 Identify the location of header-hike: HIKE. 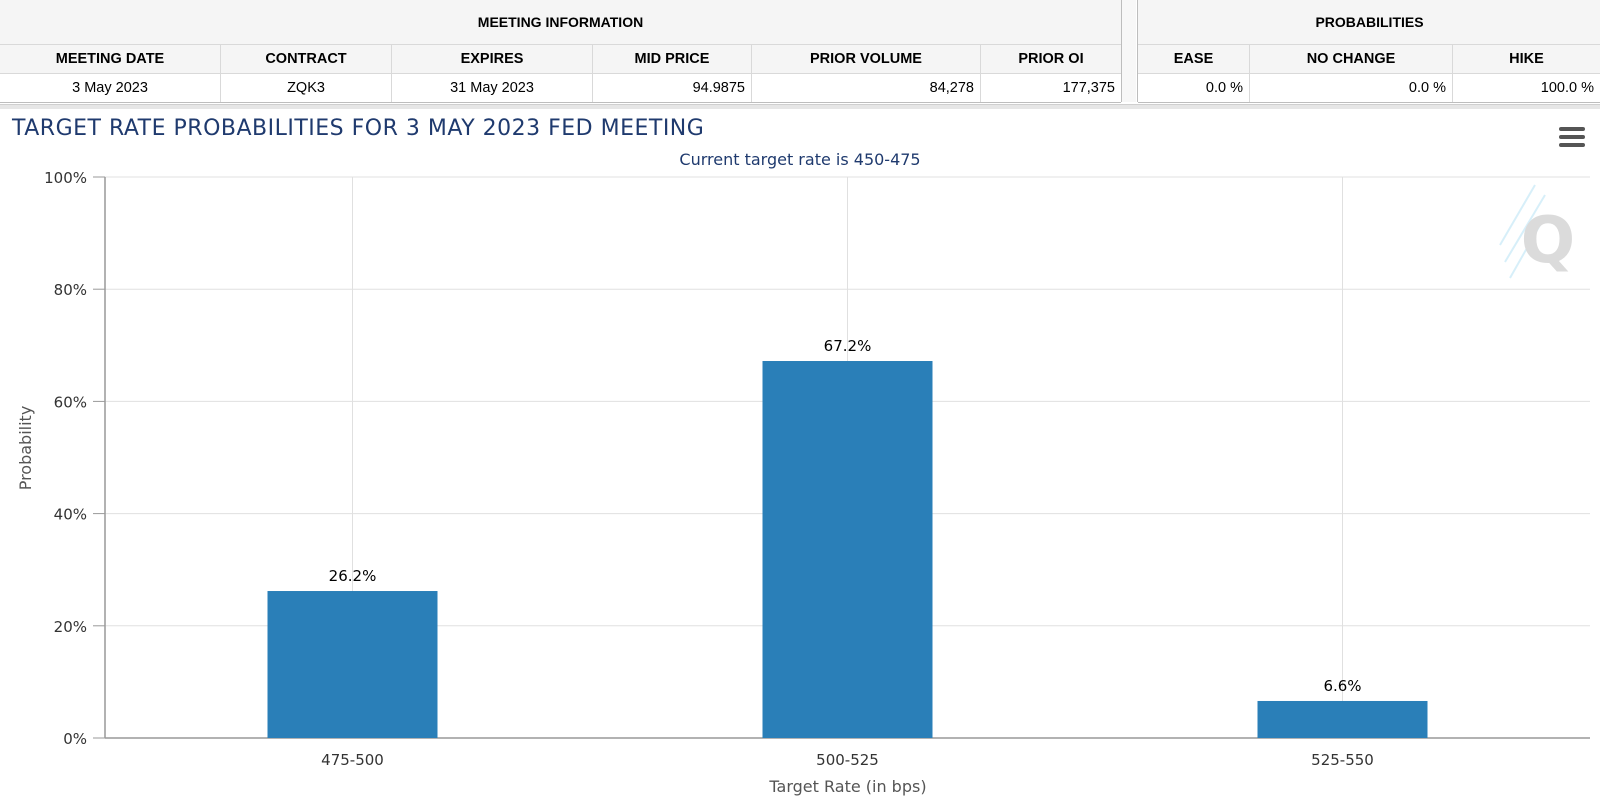
(1526, 59).